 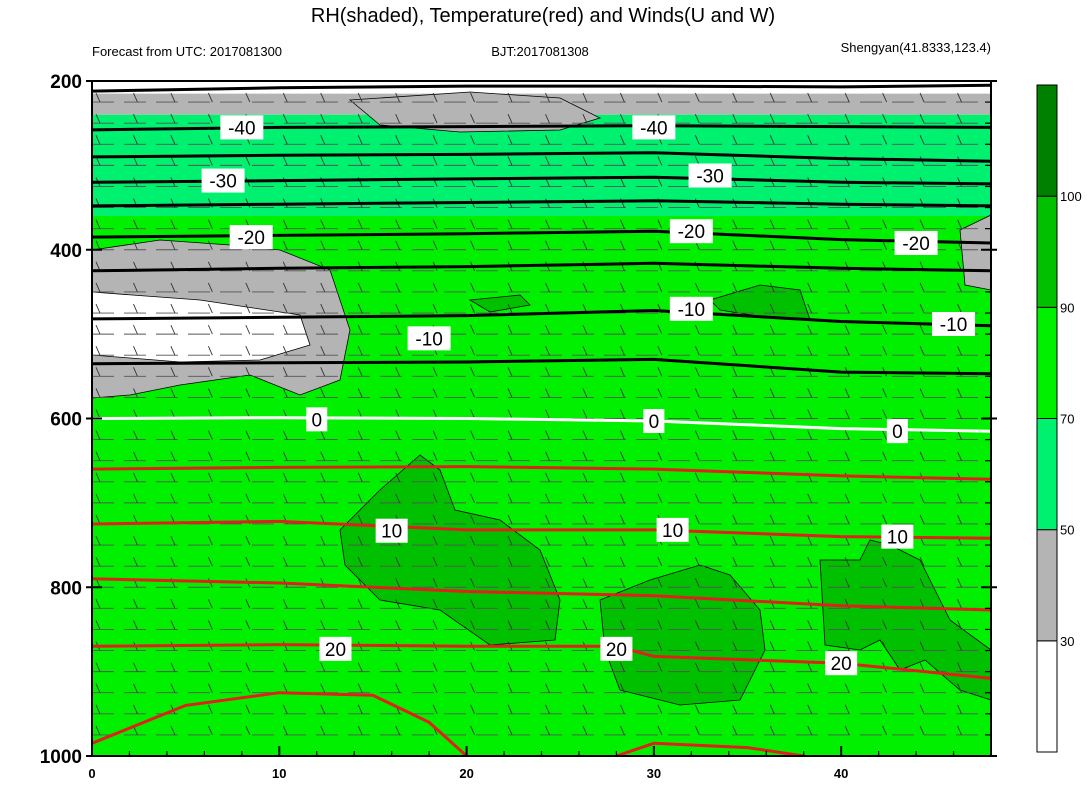 What do you see at coordinates (279, 773) in the screenshot?
I see `x-tick-label: 10` at bounding box center [279, 773].